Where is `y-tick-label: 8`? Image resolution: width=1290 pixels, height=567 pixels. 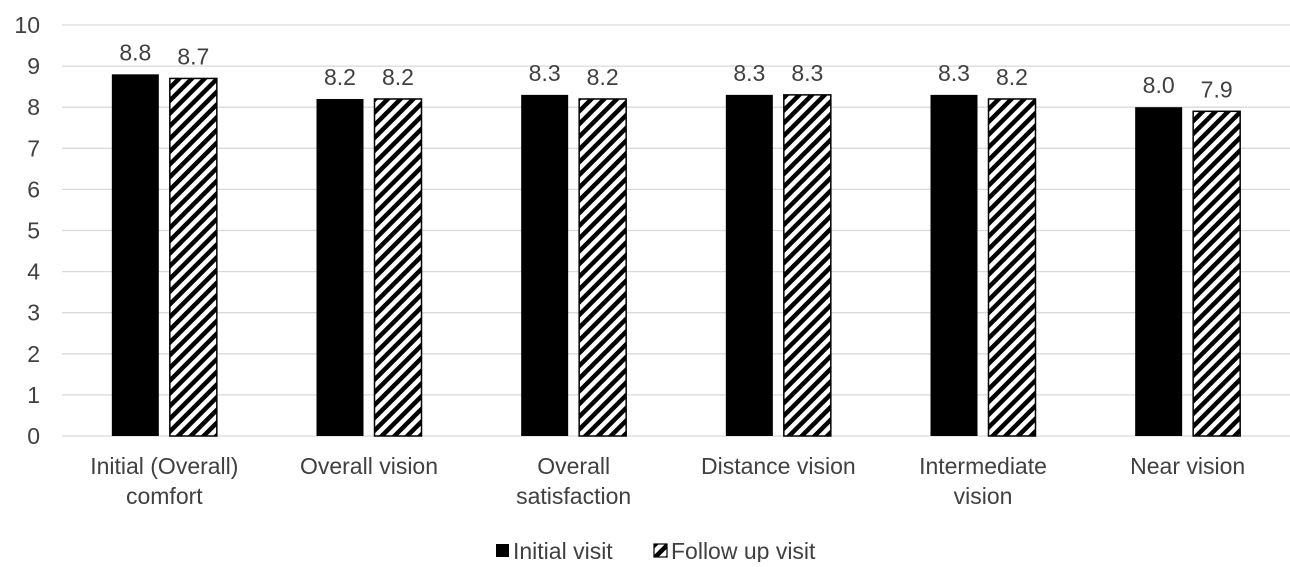 y-tick-label: 8 is located at coordinates (33, 107).